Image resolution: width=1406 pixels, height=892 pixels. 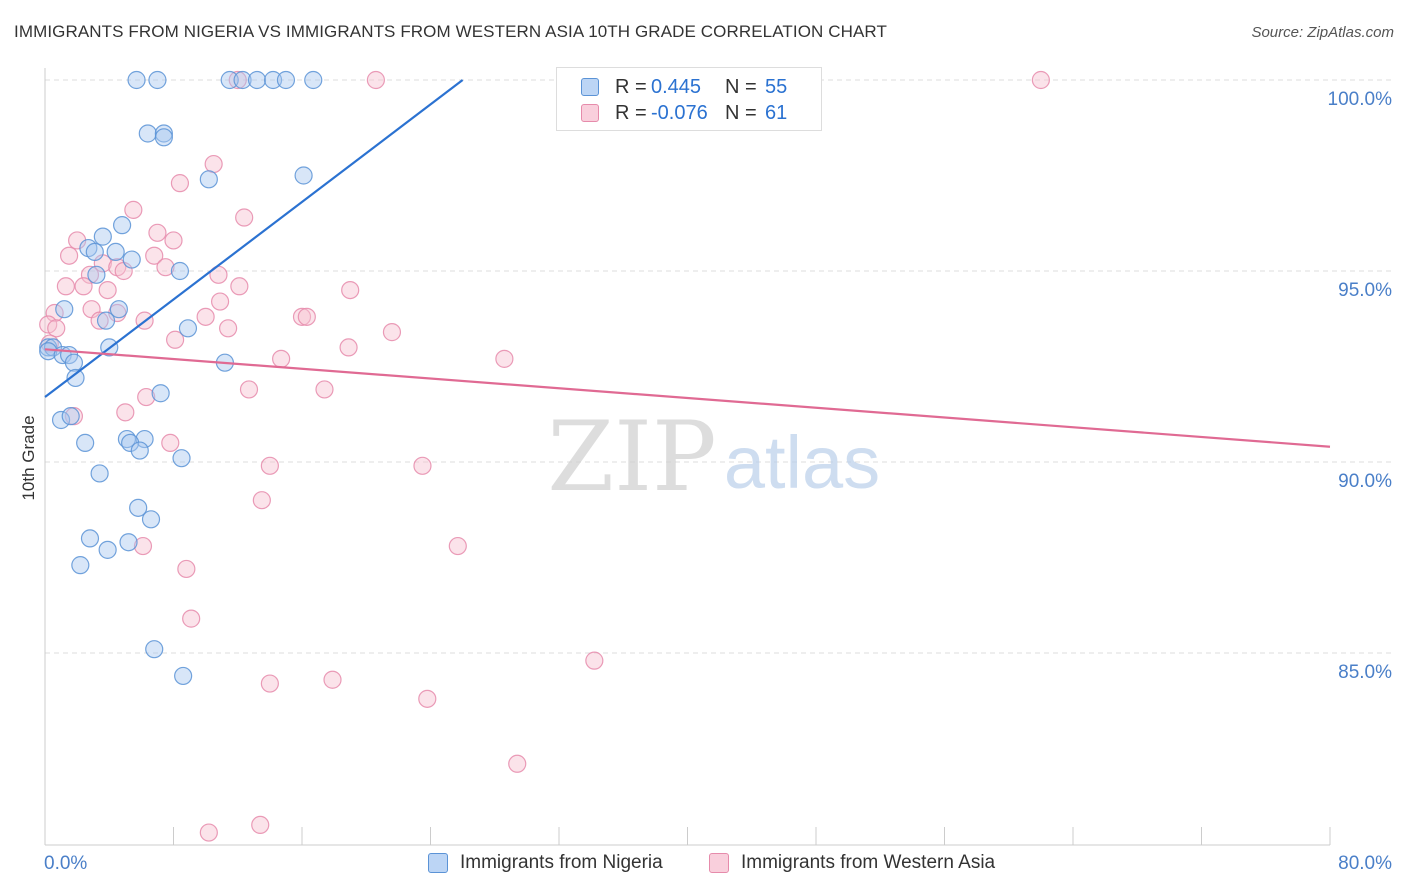 I want to click on bottom-legend-label-nigeria: Immigrants from Nigeria, so click(x=561, y=862).